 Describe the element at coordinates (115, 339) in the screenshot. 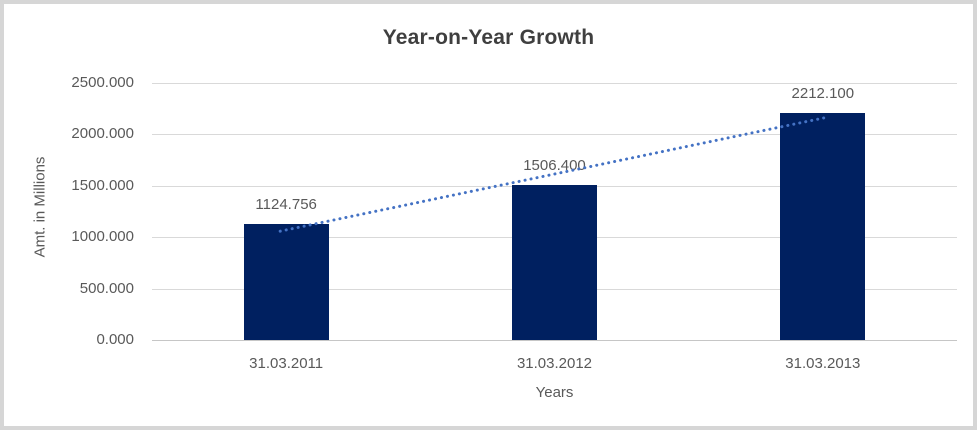

I see `y-tick-label: 0.000` at that location.